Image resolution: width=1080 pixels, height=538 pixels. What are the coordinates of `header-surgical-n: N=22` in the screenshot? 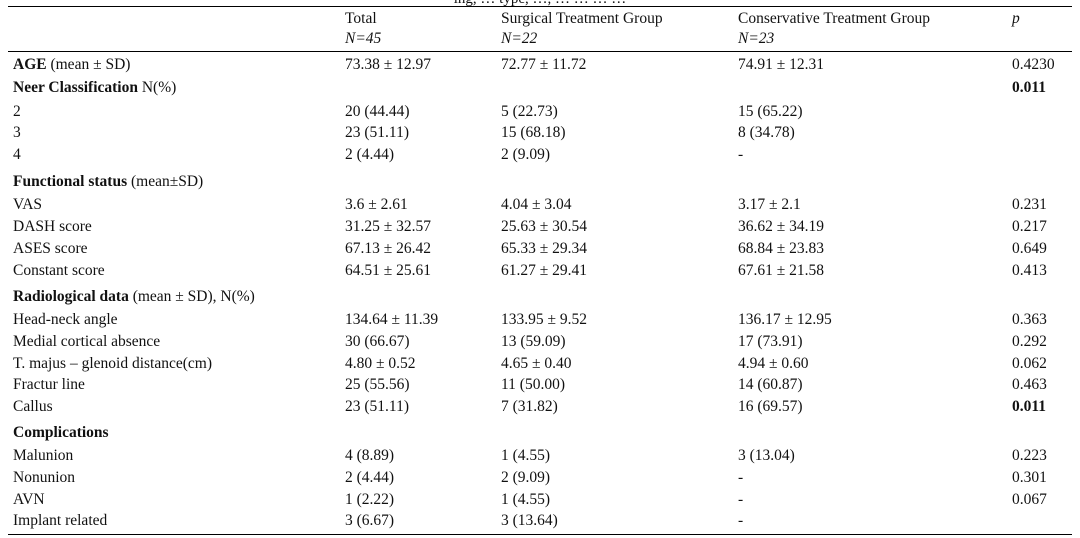 It's located at (519, 38).